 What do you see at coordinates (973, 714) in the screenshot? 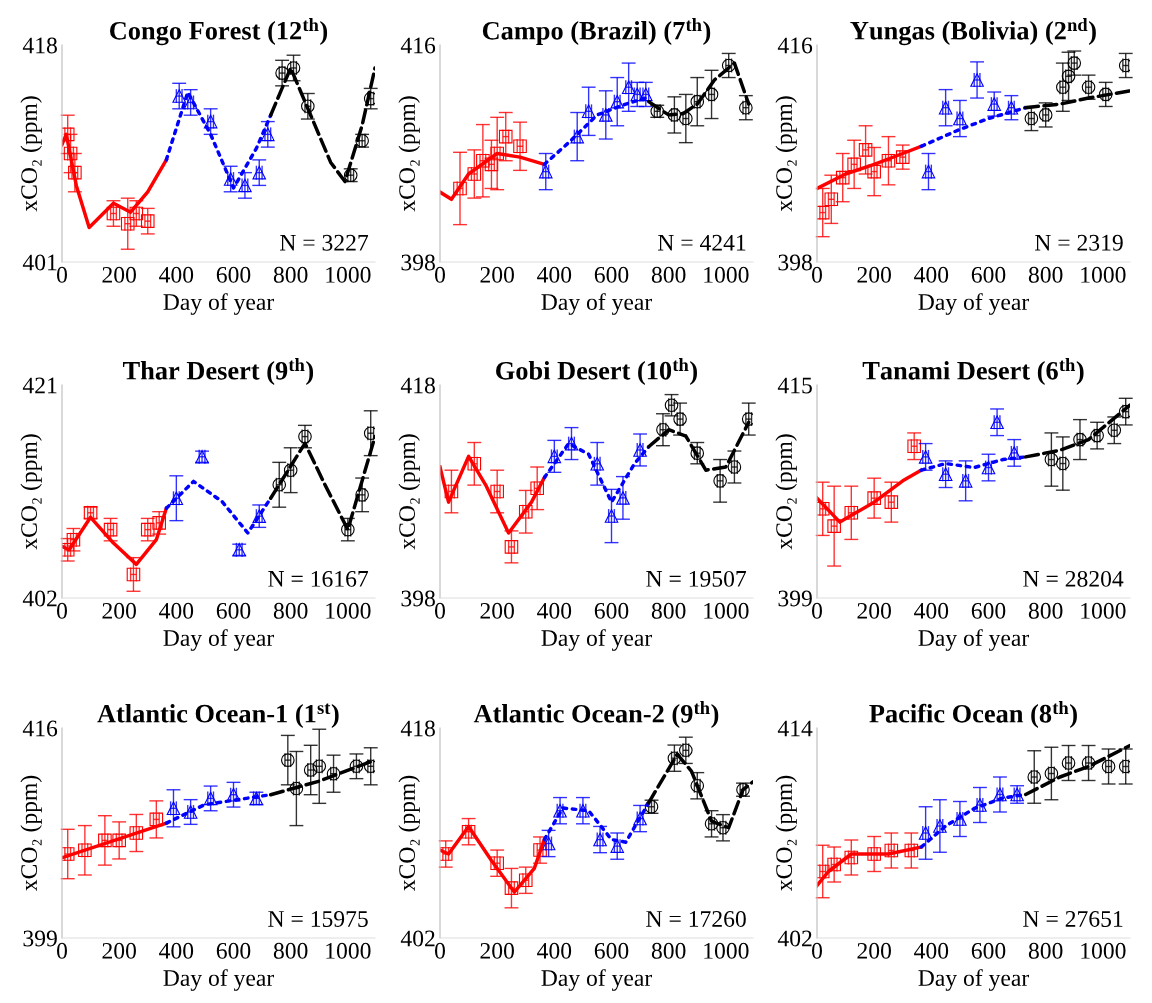
I see `chart-title: Pacific Ocean (8$^{th}$)` at bounding box center [973, 714].